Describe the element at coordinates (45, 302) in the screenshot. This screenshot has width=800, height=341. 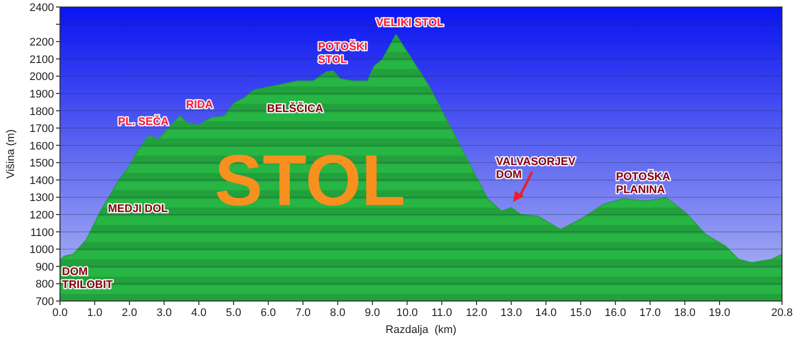
I see `y-tick-label: 700` at that location.